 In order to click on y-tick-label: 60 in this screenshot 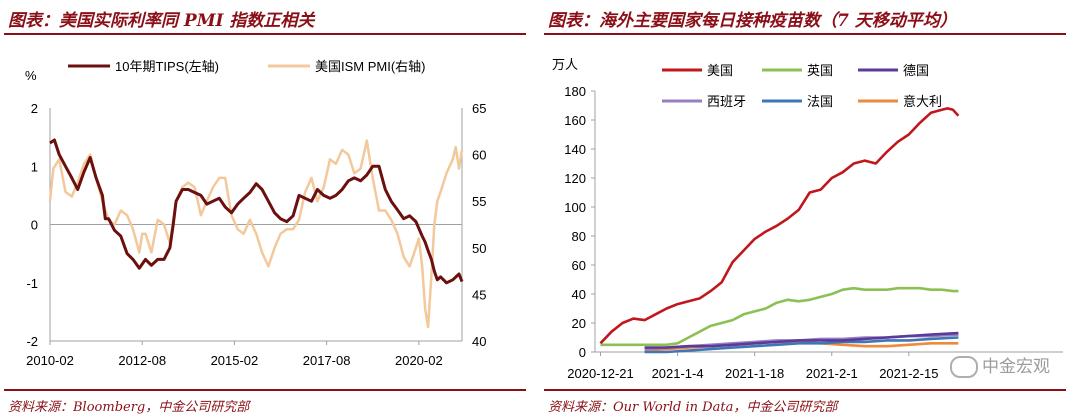, I will do `click(579, 265)`.